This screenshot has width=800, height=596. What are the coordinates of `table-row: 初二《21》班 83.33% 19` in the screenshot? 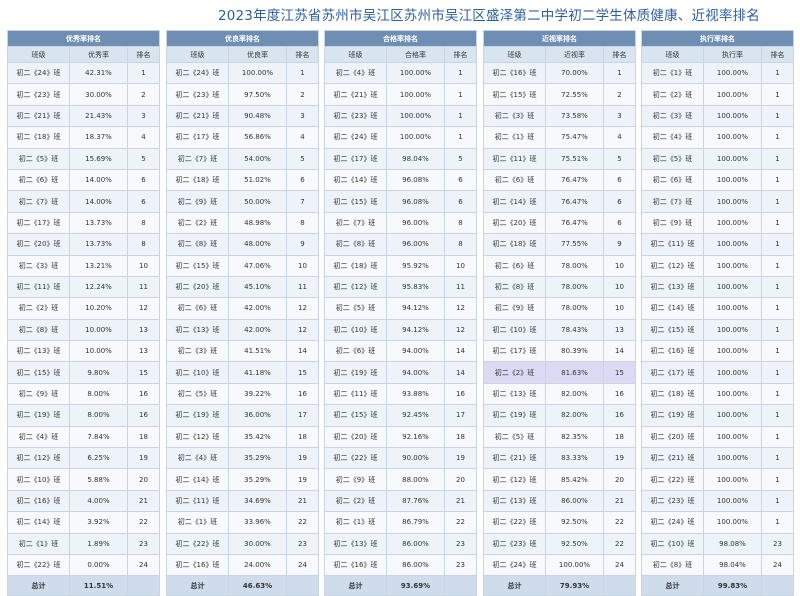 It's located at (559, 458).